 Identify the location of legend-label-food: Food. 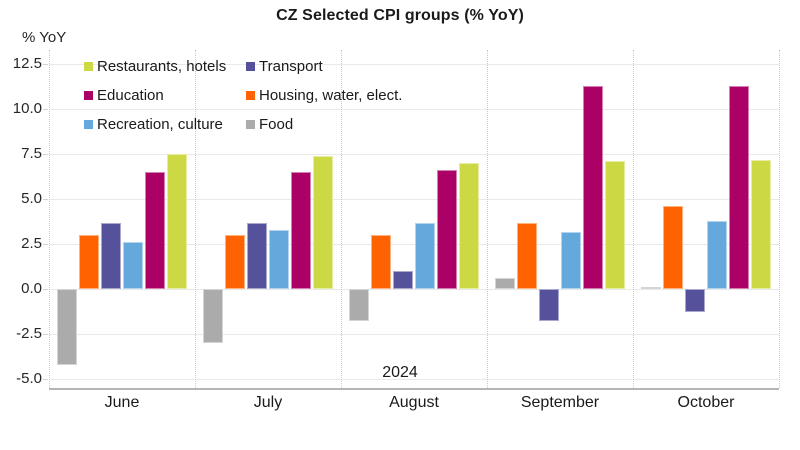
(276, 124).